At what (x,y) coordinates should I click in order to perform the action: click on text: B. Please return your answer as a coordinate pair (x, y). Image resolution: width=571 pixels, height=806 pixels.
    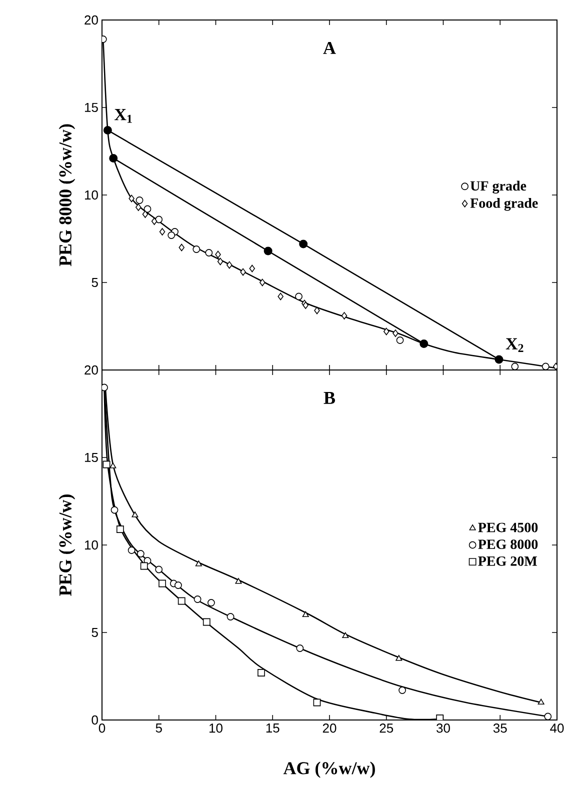
    Looking at the image, I should click on (330, 398).